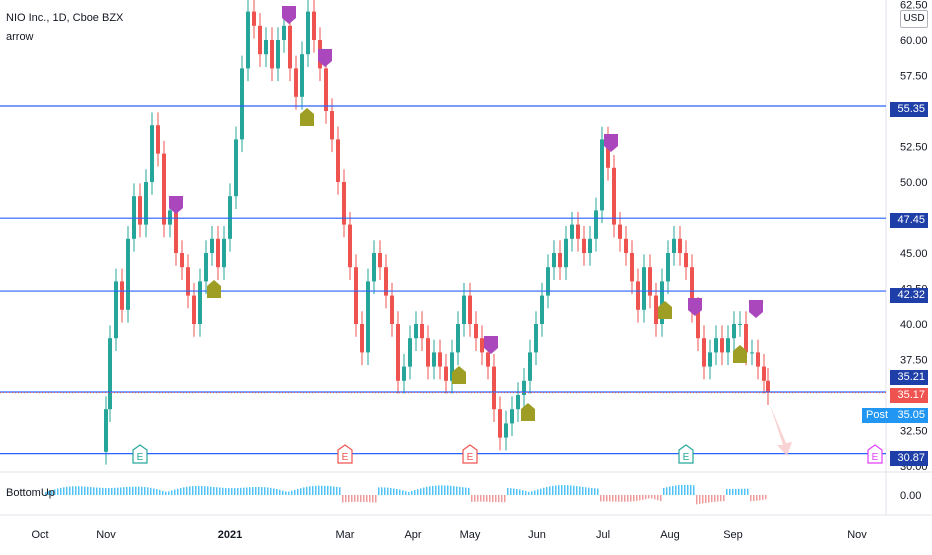 This screenshot has height=555, width=932. What do you see at coordinates (877, 415) in the screenshot?
I see `post-market-label: Post` at bounding box center [877, 415].